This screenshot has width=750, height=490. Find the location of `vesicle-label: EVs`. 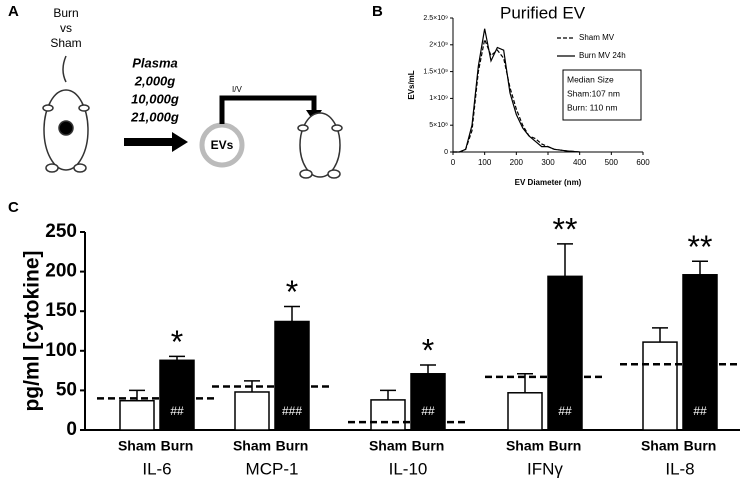

vesicle-label: EVs is located at coordinates (222, 145).